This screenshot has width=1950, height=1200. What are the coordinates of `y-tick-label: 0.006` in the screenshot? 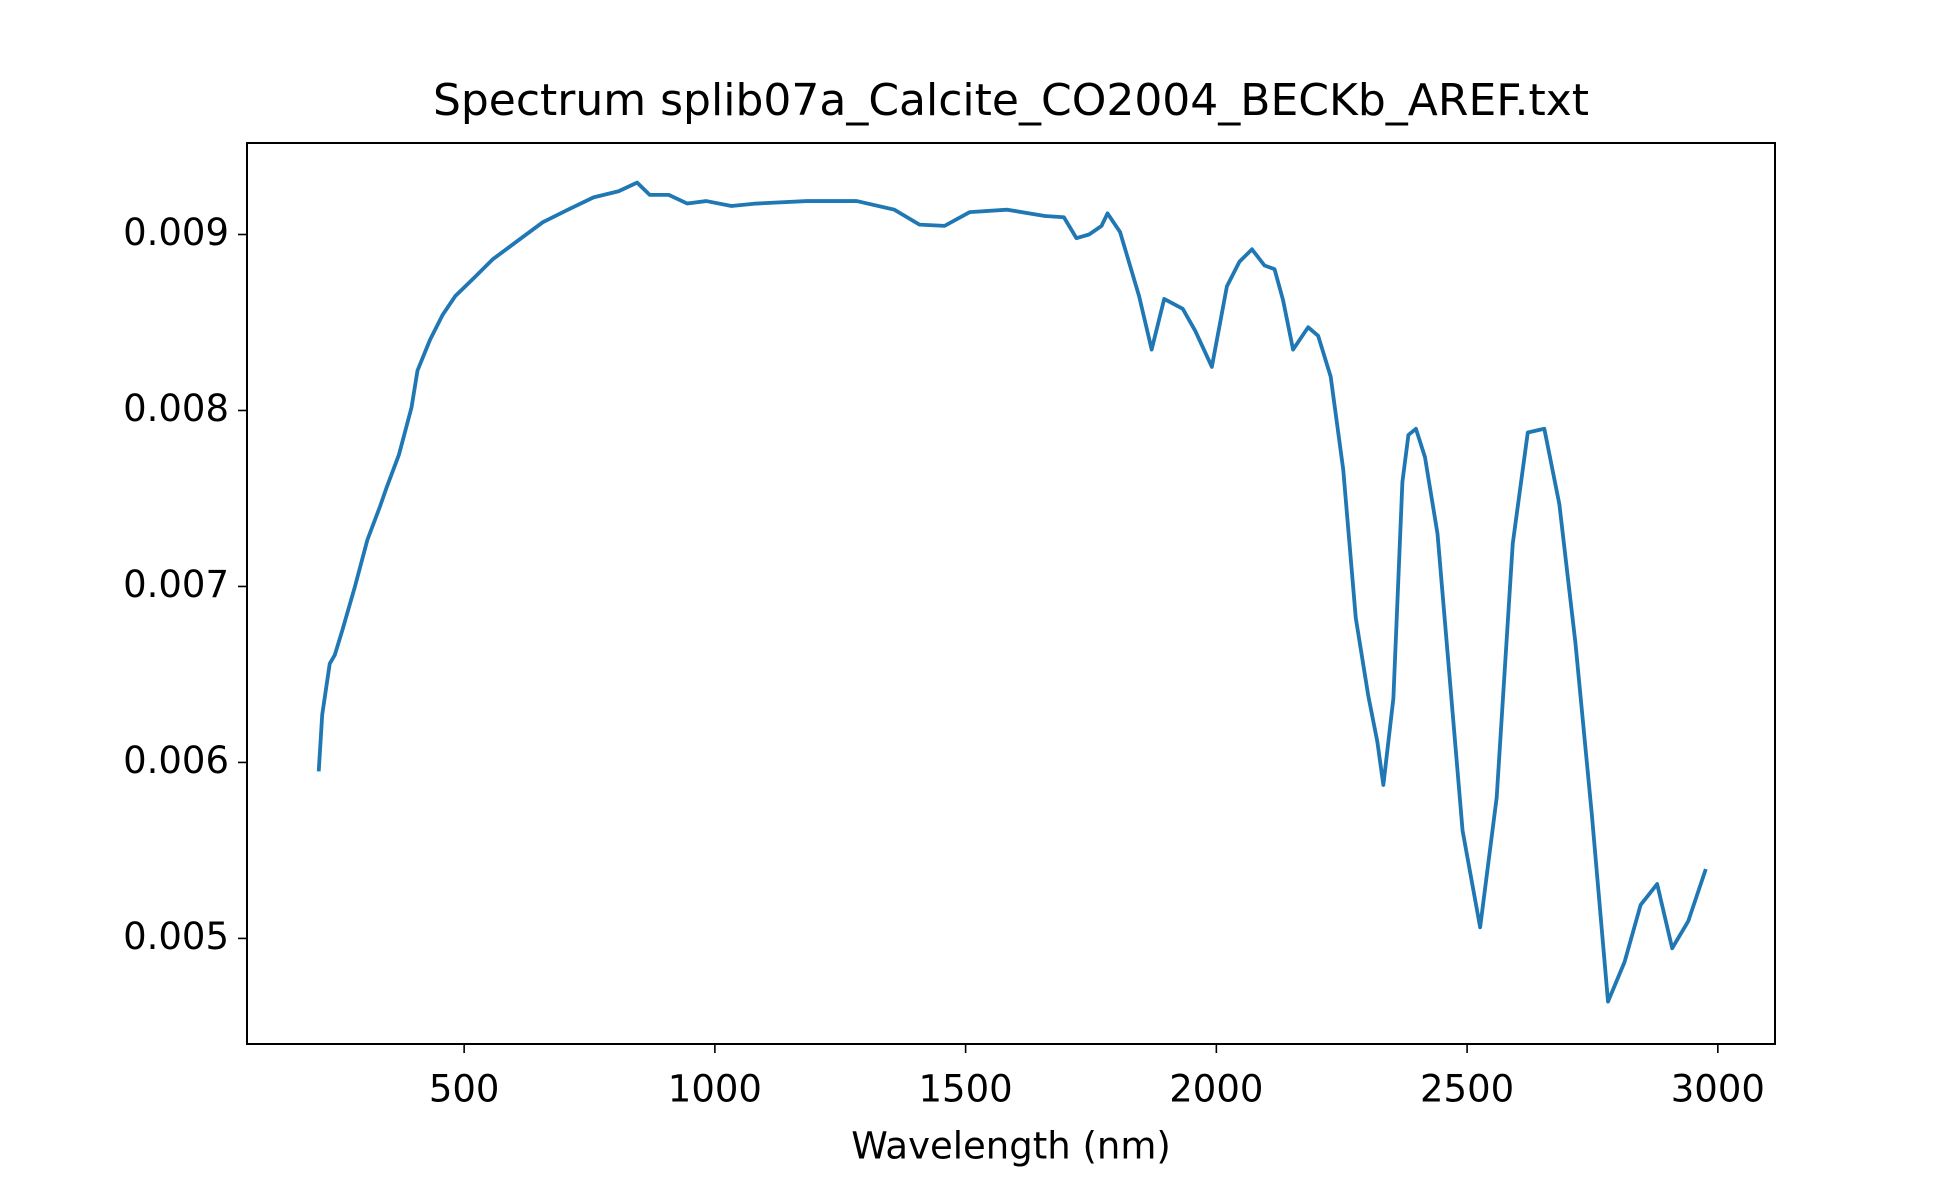 It's located at (176, 760).